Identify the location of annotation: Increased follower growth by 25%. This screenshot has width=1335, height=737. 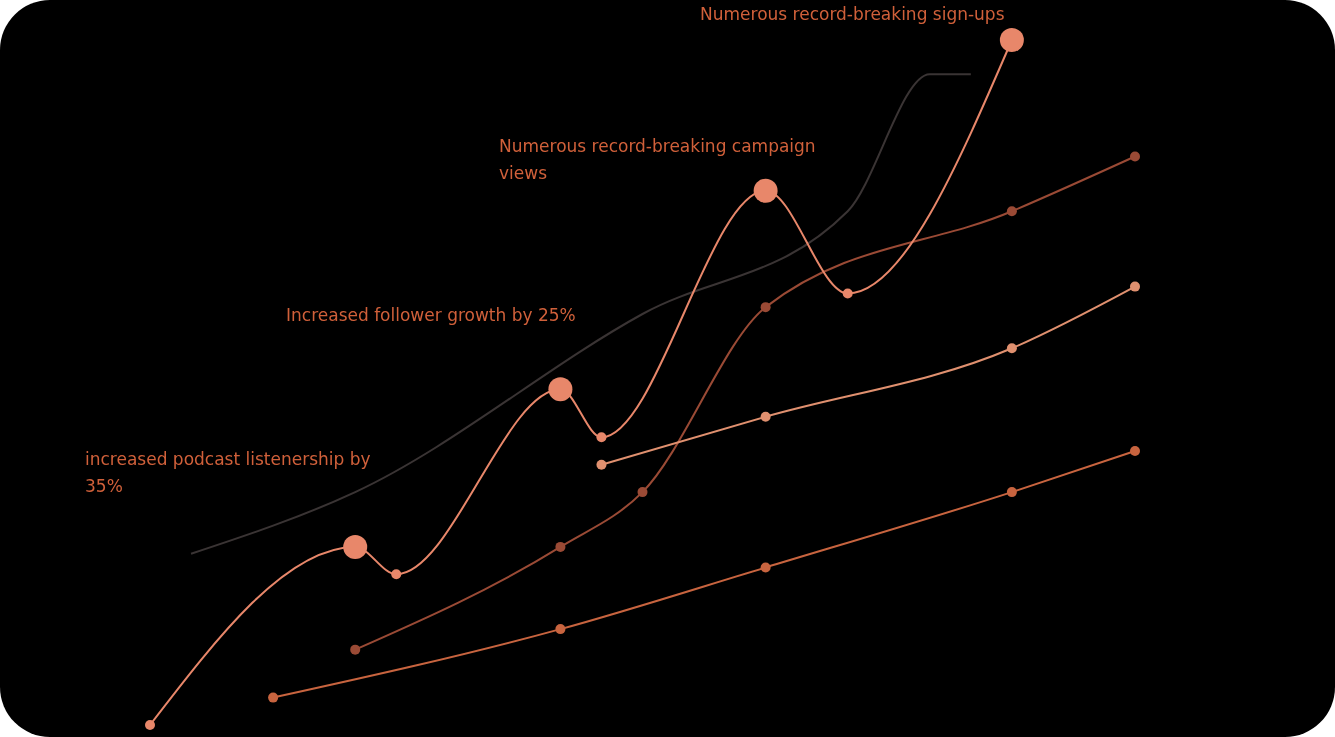
(431, 315).